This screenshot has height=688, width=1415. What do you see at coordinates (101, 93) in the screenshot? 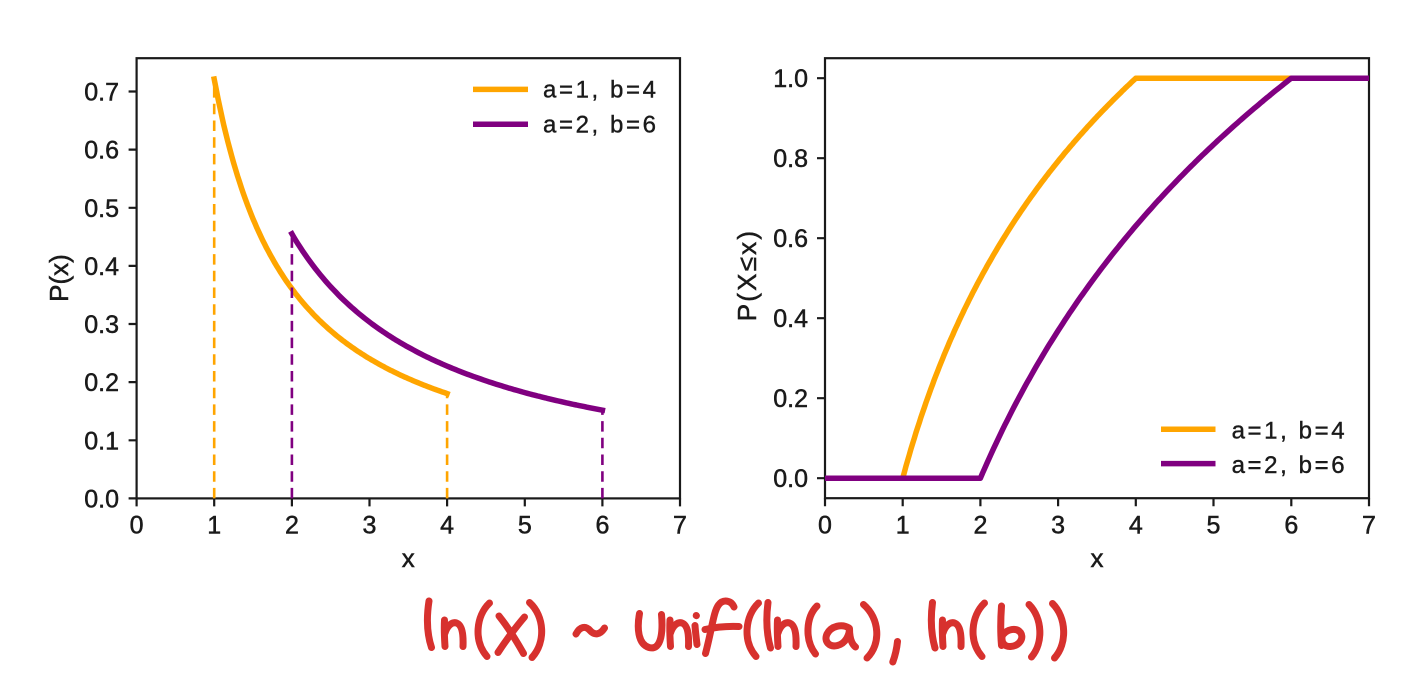
I see `svg-text: 0.7` at bounding box center [101, 93].